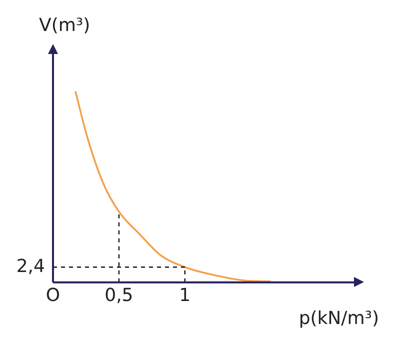  I want to click on text: 2,4, so click(30, 266).